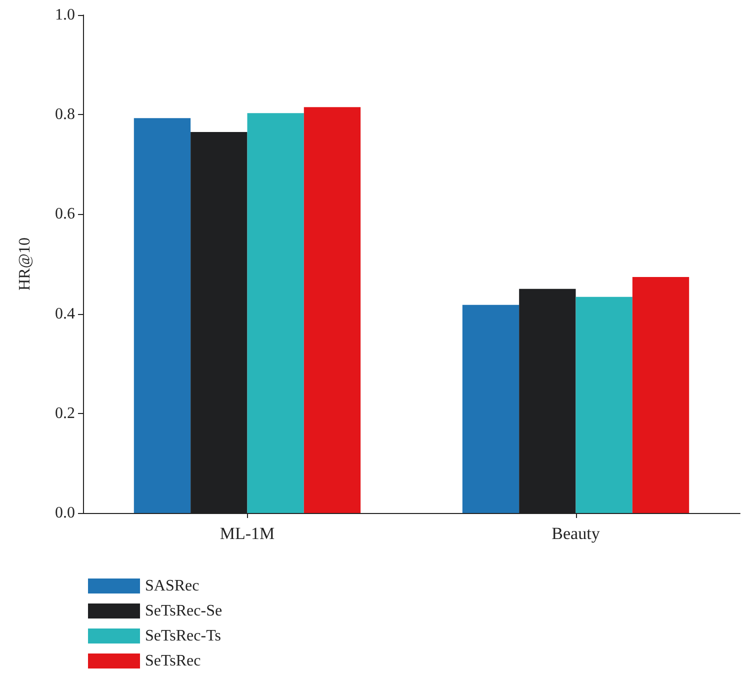  I want to click on y-tick-label: 0.2, so click(65, 413).